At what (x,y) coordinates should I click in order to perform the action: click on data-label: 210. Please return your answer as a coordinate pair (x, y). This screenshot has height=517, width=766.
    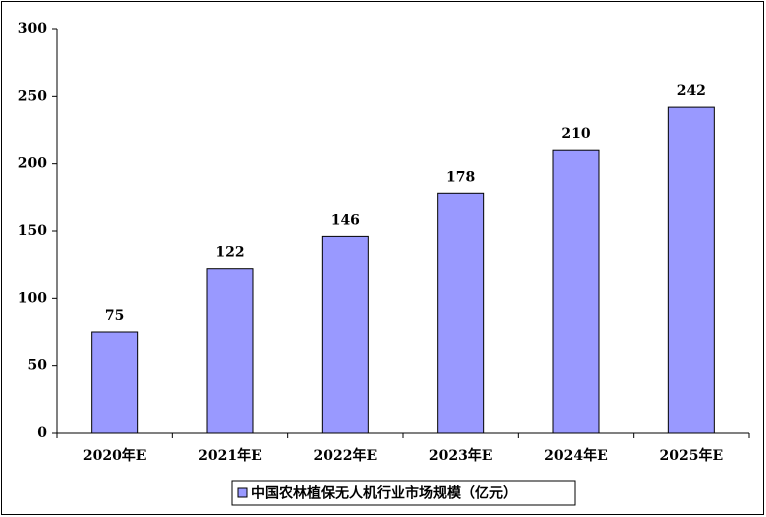
    Looking at the image, I should click on (575, 134).